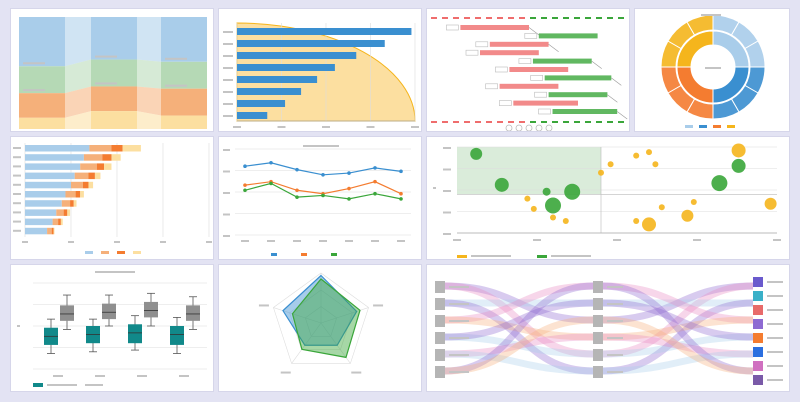 The height and width of the screenshot is (402, 800). What do you see at coordinates (320, 198) in the screenshot?
I see `chart-panel-line` at bounding box center [320, 198].